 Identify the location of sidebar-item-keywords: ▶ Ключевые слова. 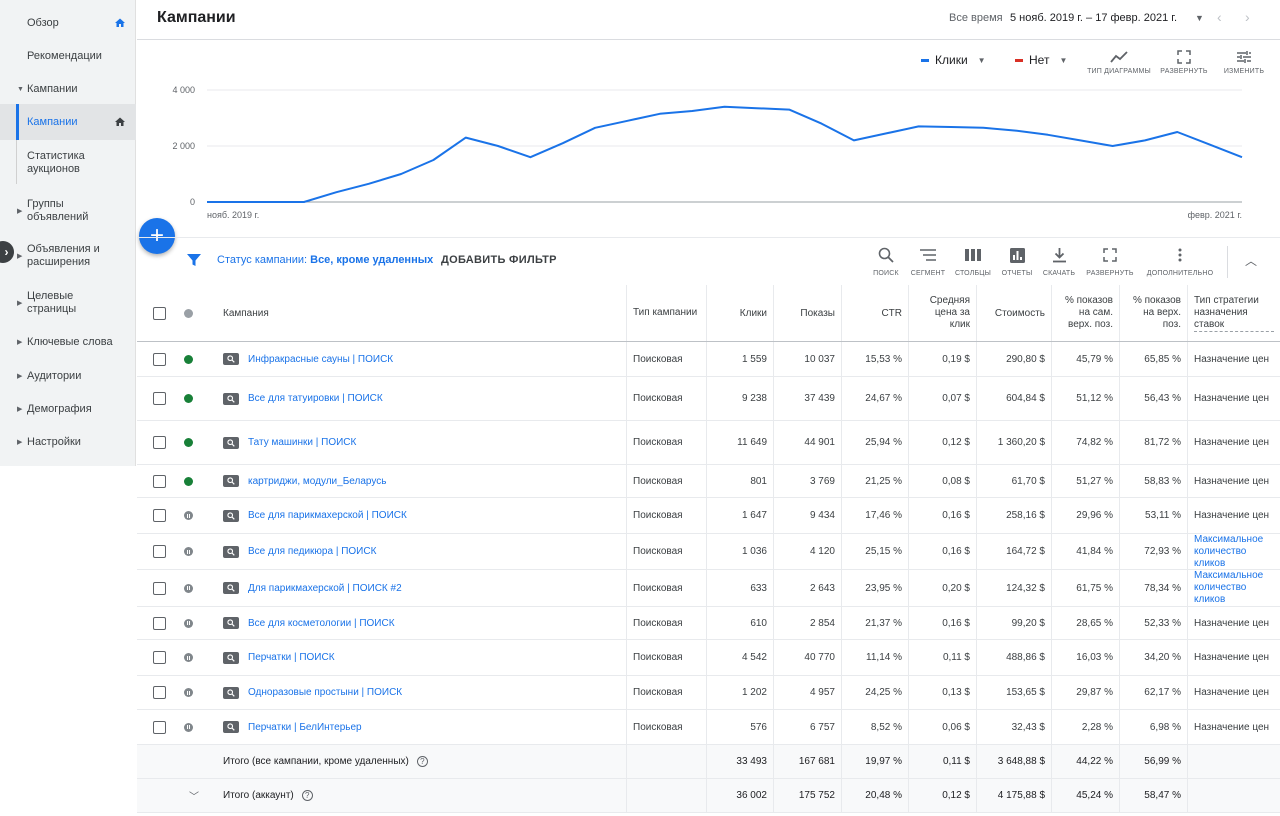
(68, 342).